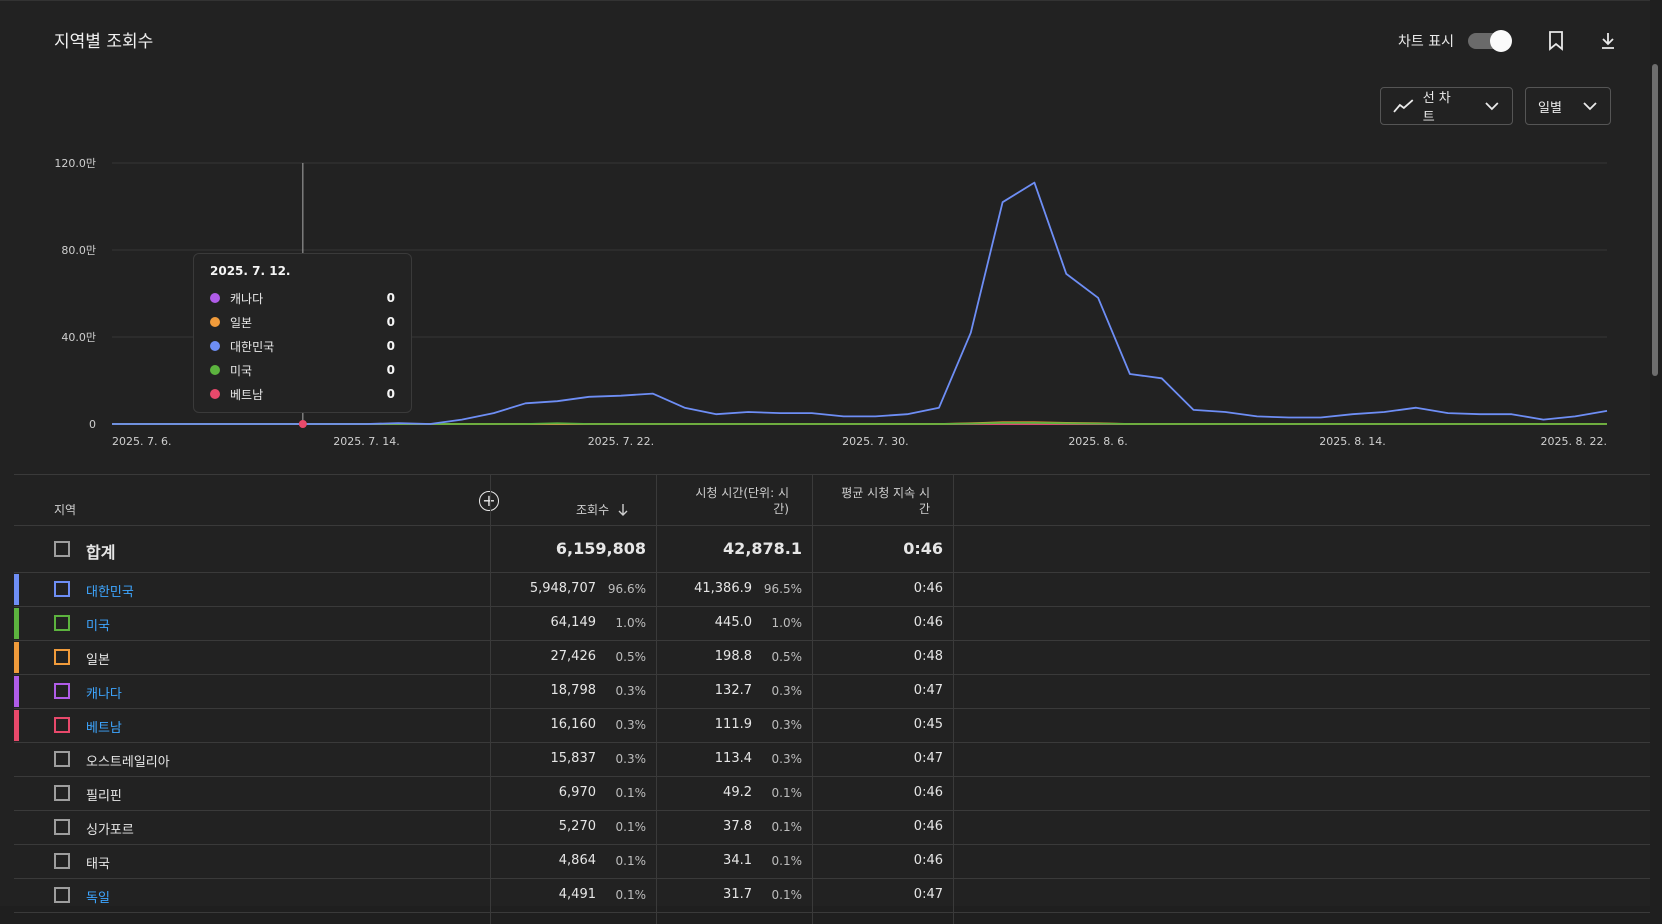 The height and width of the screenshot is (924, 1662). Describe the element at coordinates (573, 724) in the screenshot. I see `views-value: 16,160` at that location.